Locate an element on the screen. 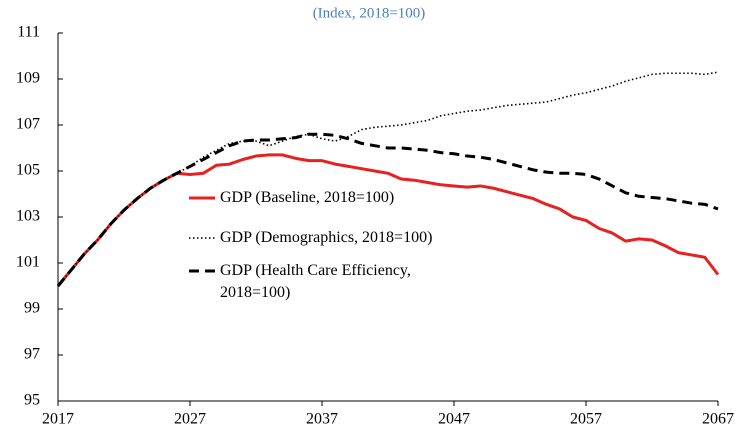 The width and height of the screenshot is (739, 436). x-tick-label: 2057 is located at coordinates (586, 419).